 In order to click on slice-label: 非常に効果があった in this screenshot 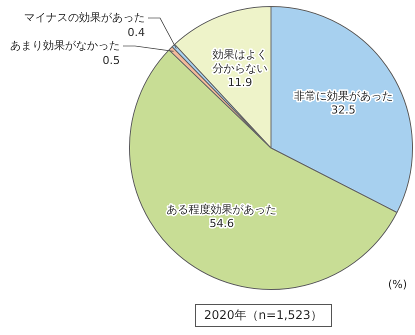, I will do `click(343, 96)`.